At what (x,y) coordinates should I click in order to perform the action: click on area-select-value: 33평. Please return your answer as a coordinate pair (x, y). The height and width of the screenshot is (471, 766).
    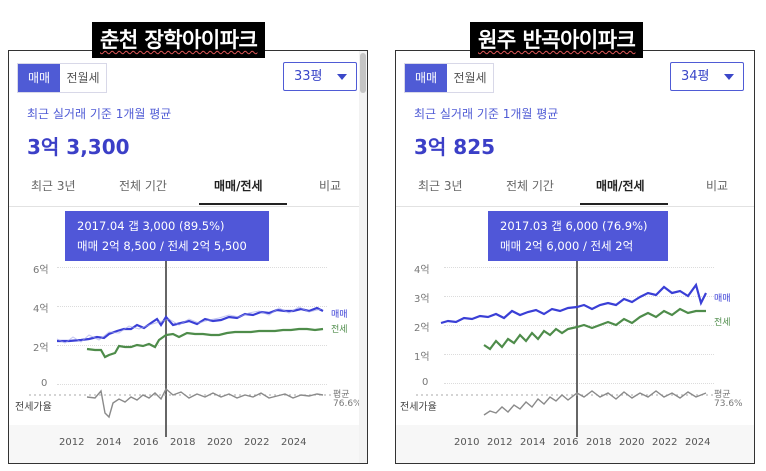
    Looking at the image, I should click on (308, 76).